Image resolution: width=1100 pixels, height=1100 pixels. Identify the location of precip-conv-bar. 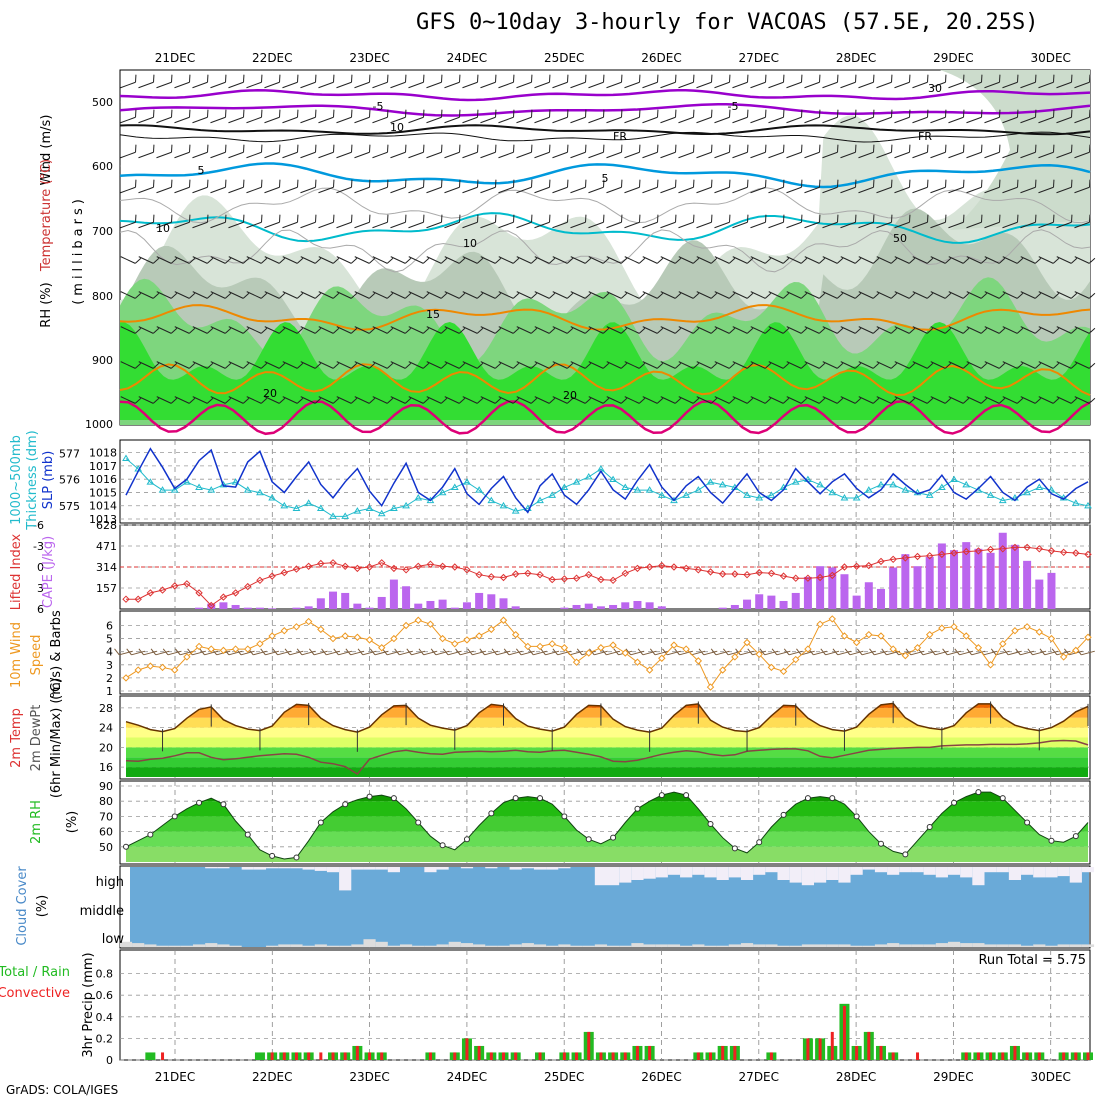
(613, 1056).